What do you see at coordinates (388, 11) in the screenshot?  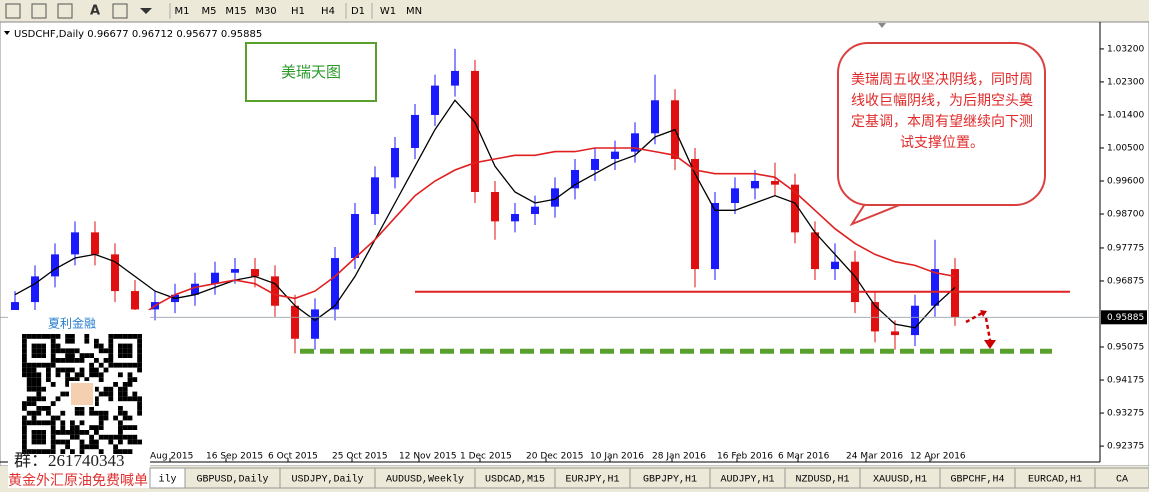 I see `timeframe-button: W1` at bounding box center [388, 11].